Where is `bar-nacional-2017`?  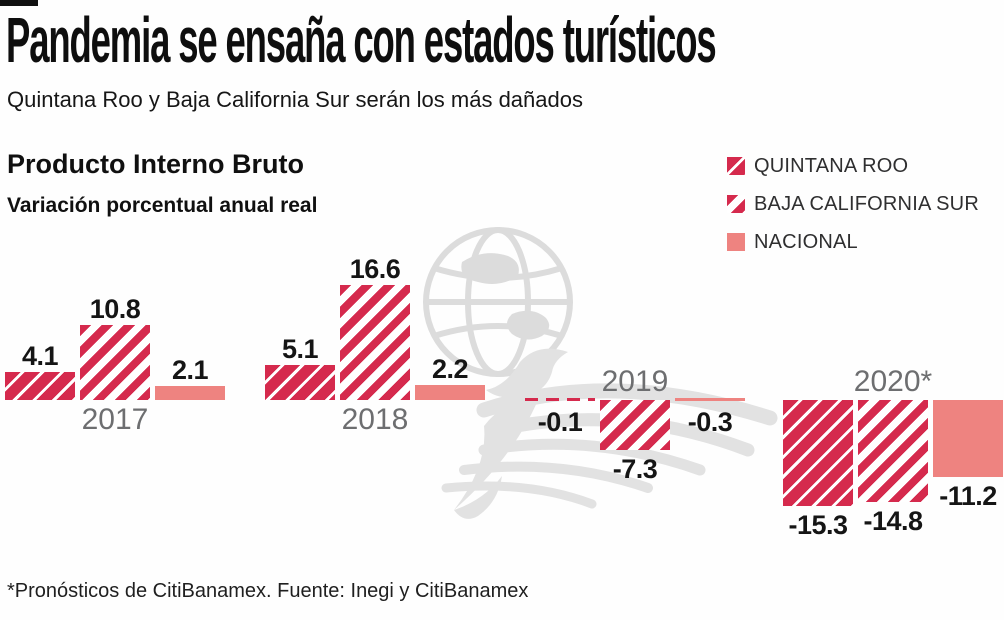
bar-nacional-2017 is located at coordinates (190, 392).